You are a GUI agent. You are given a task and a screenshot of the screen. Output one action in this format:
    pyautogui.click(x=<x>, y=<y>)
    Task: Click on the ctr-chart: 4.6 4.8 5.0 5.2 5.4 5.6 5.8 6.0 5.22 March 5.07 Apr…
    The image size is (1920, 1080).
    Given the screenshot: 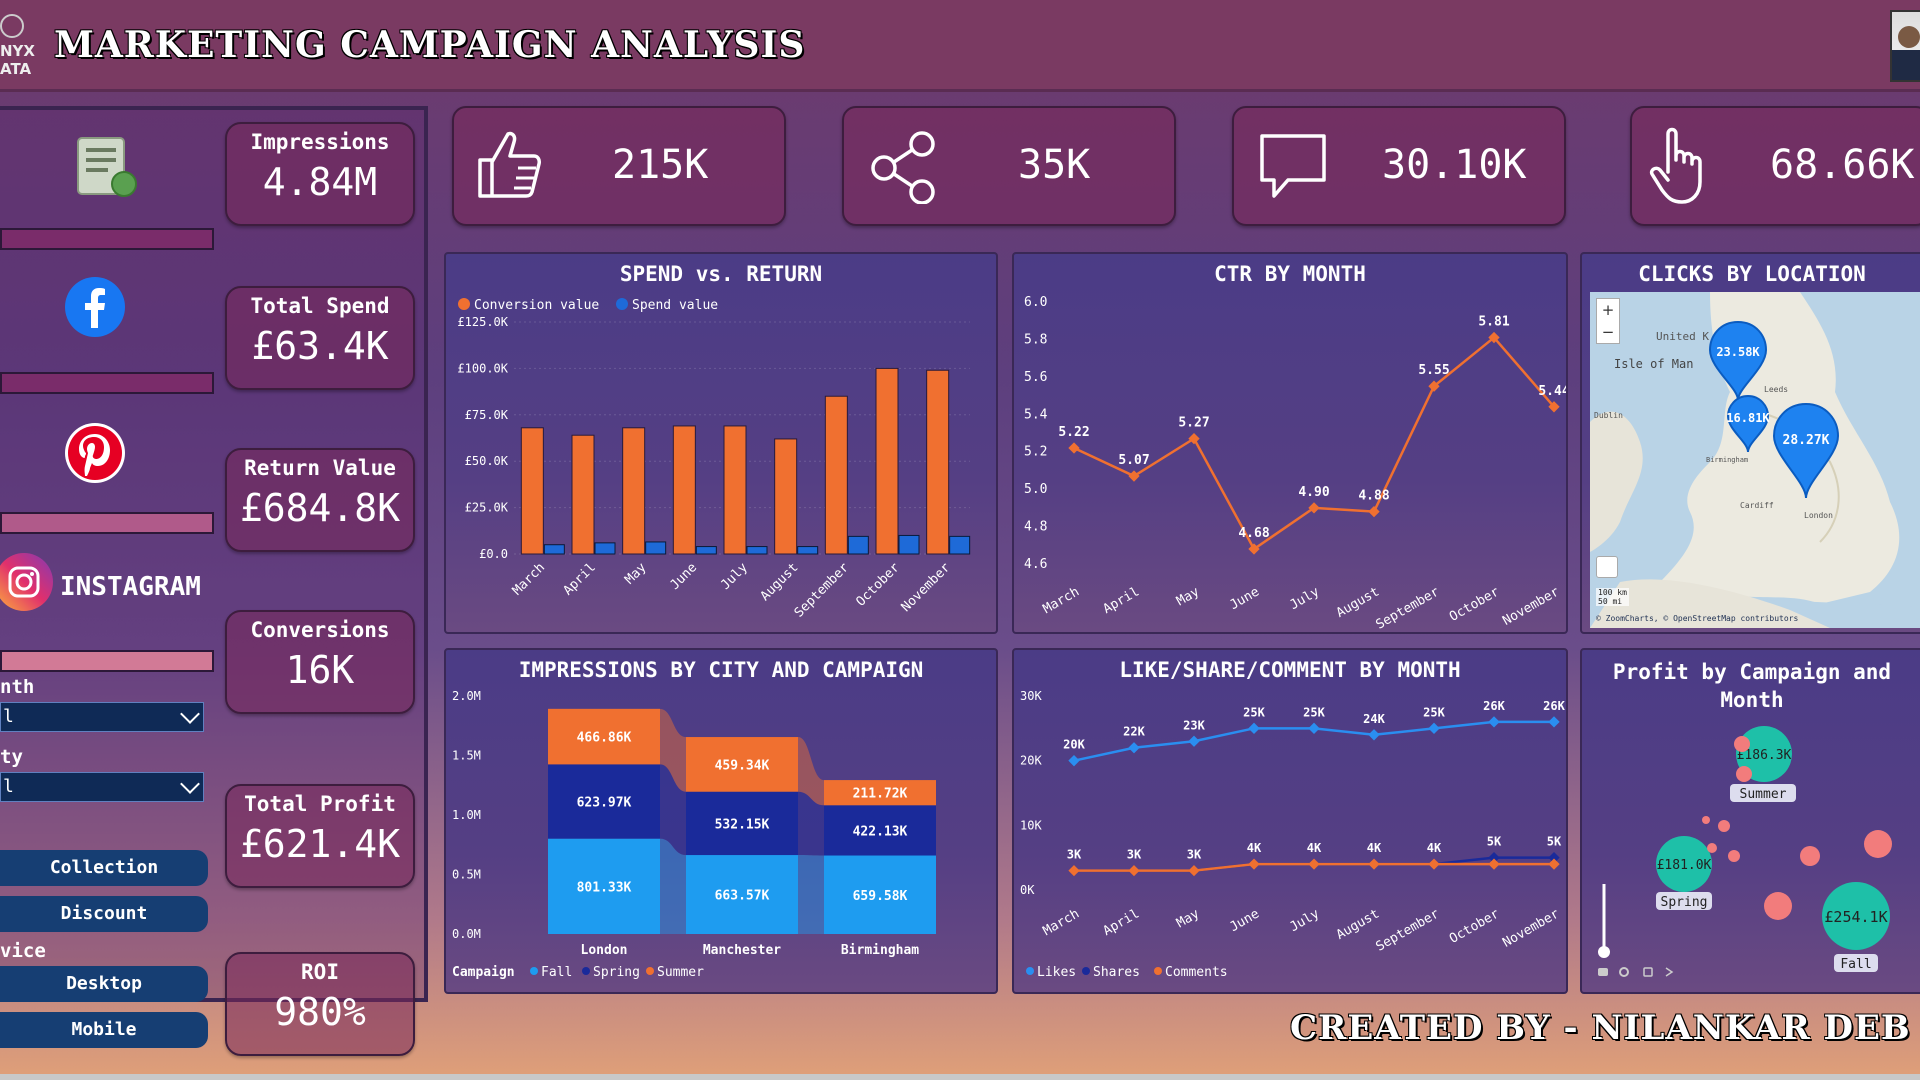 What is the action you would take?
    pyautogui.click(x=1290, y=443)
    